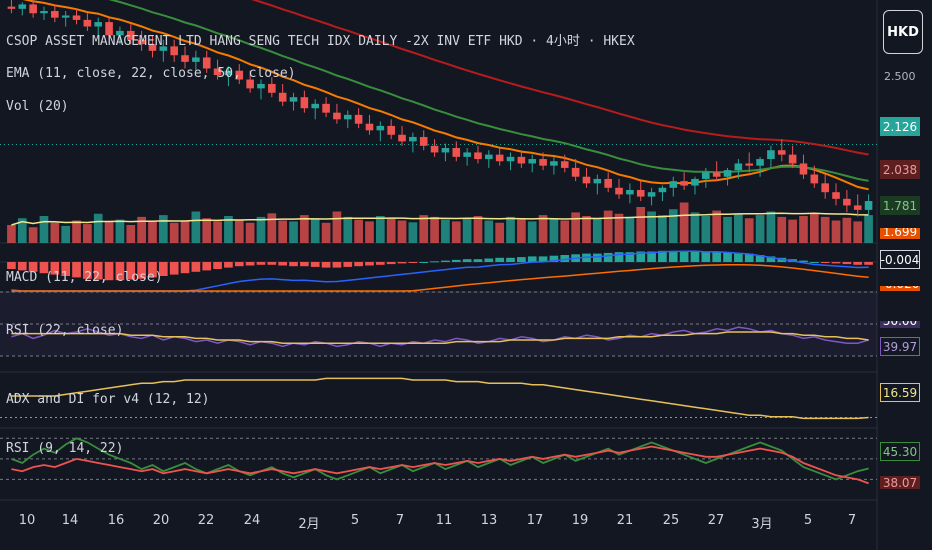 The height and width of the screenshot is (550, 932). What do you see at coordinates (440, 465) in the screenshot?
I see `rsi2-red-line` at bounding box center [440, 465].